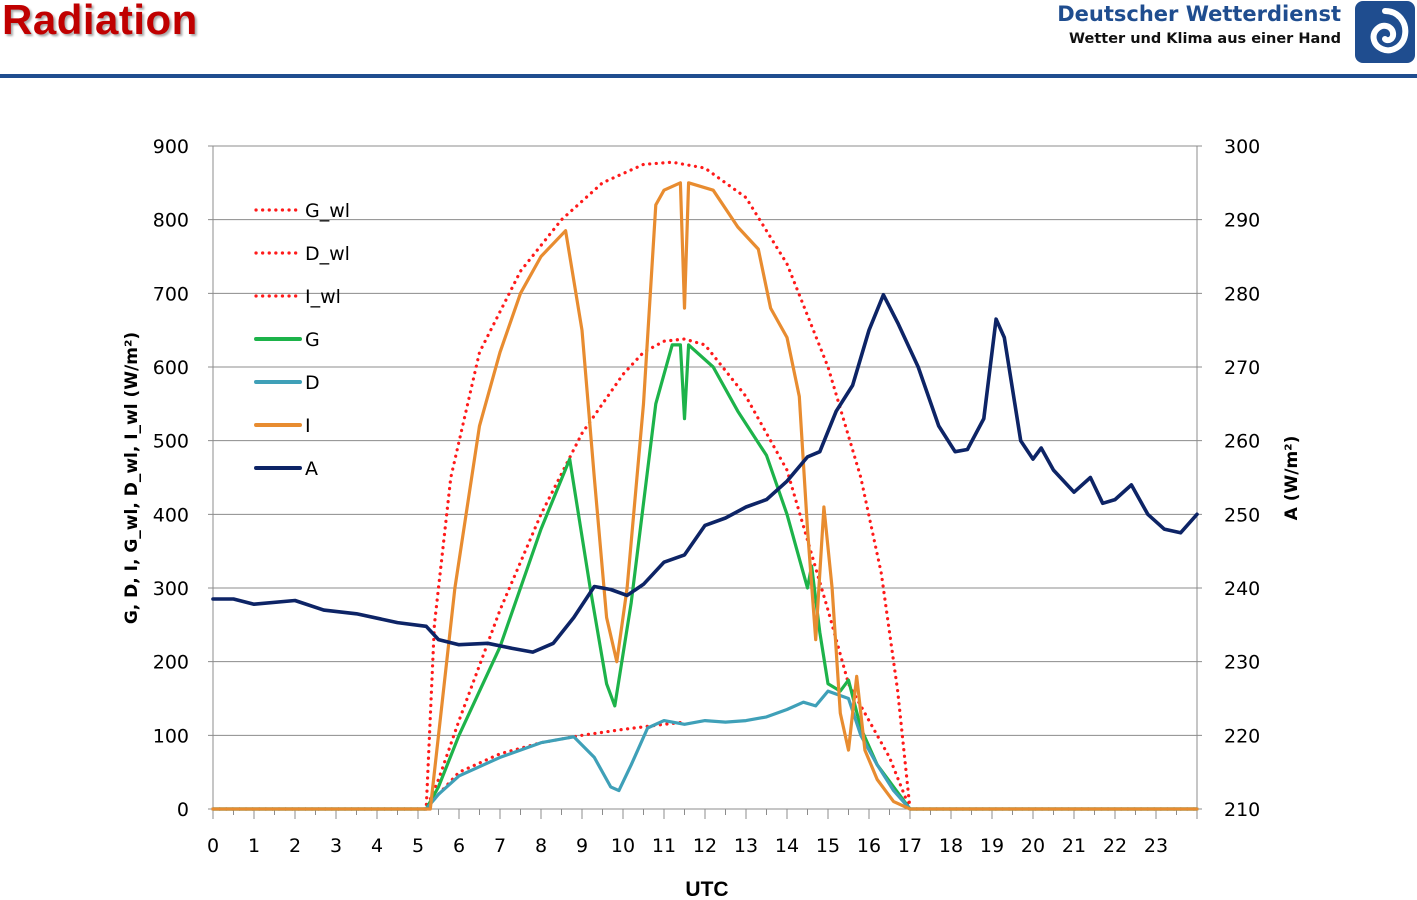 This screenshot has width=1417, height=900. What do you see at coordinates (1242, 294) in the screenshot?
I see `y2-tick-label: 280` at bounding box center [1242, 294].